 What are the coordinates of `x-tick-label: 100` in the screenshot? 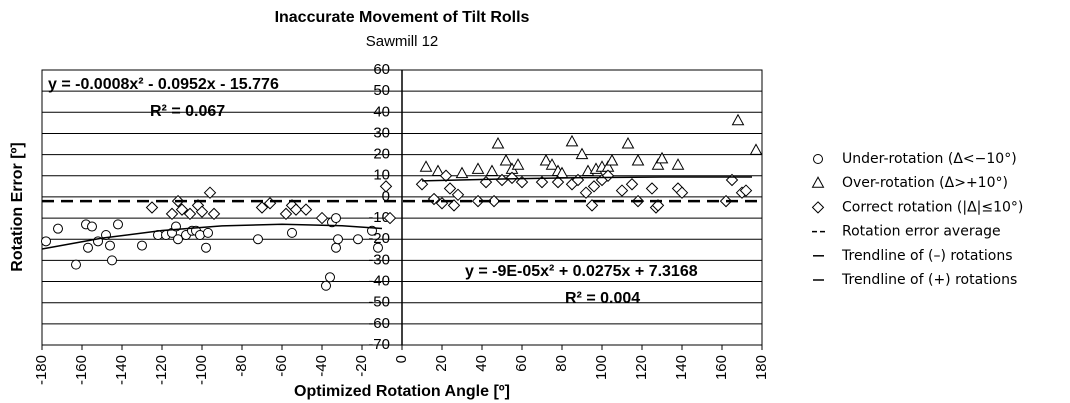 It's located at (601, 367).